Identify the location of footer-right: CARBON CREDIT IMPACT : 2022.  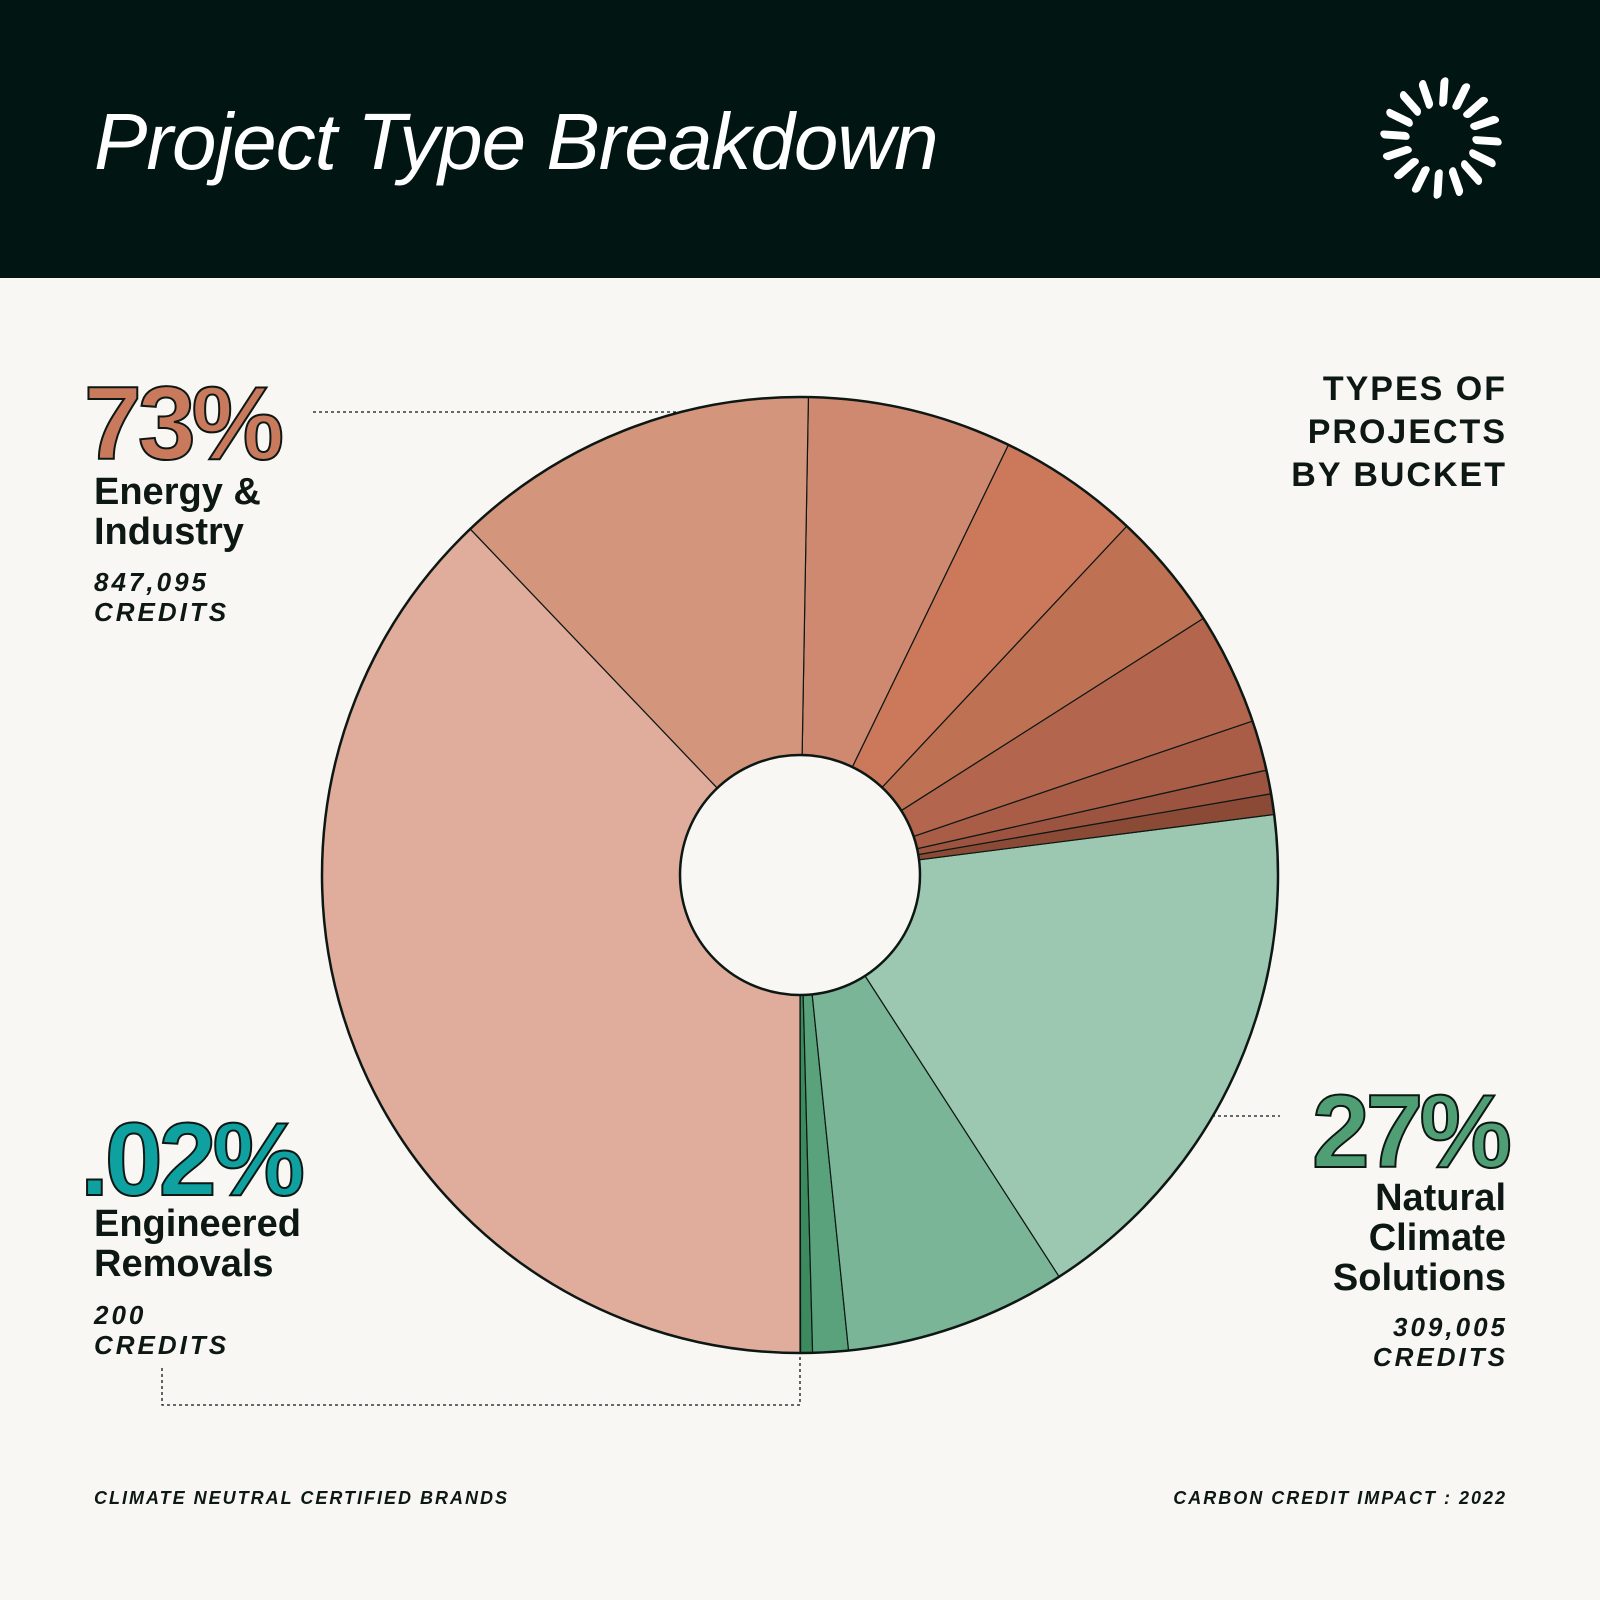
(1340, 1498).